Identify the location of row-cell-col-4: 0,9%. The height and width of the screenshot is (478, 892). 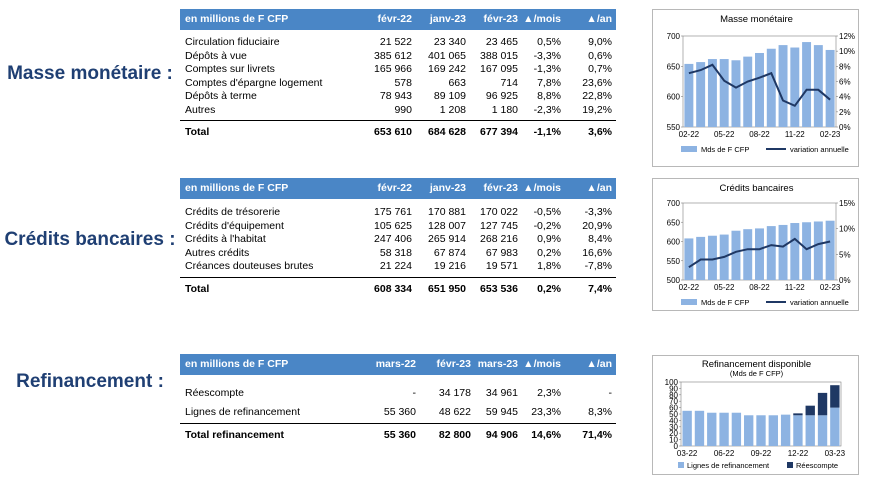
(549, 239).